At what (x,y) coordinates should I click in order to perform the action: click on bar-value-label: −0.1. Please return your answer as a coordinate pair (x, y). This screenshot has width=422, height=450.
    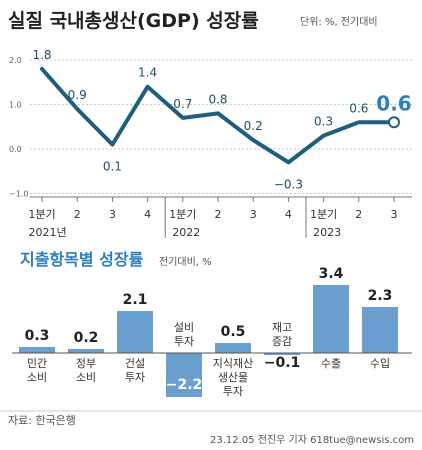
    Looking at the image, I should click on (282, 363).